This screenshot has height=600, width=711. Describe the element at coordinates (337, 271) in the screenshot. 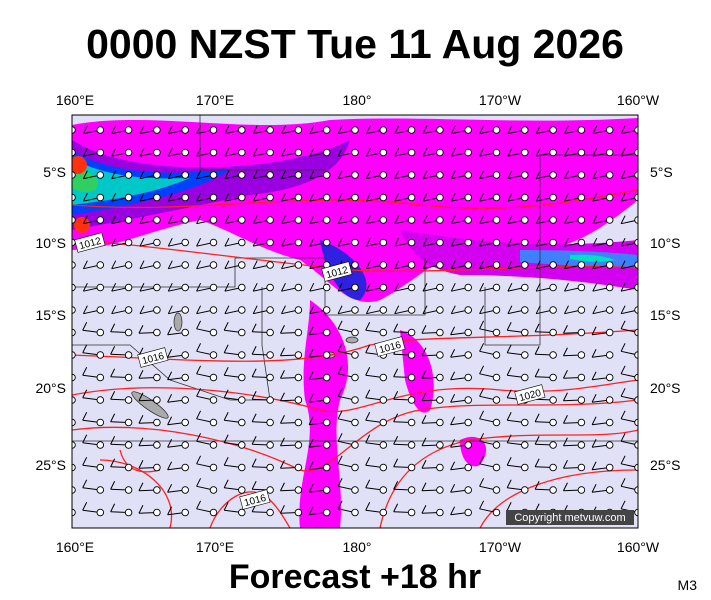

I see `isobar-label-box` at that location.